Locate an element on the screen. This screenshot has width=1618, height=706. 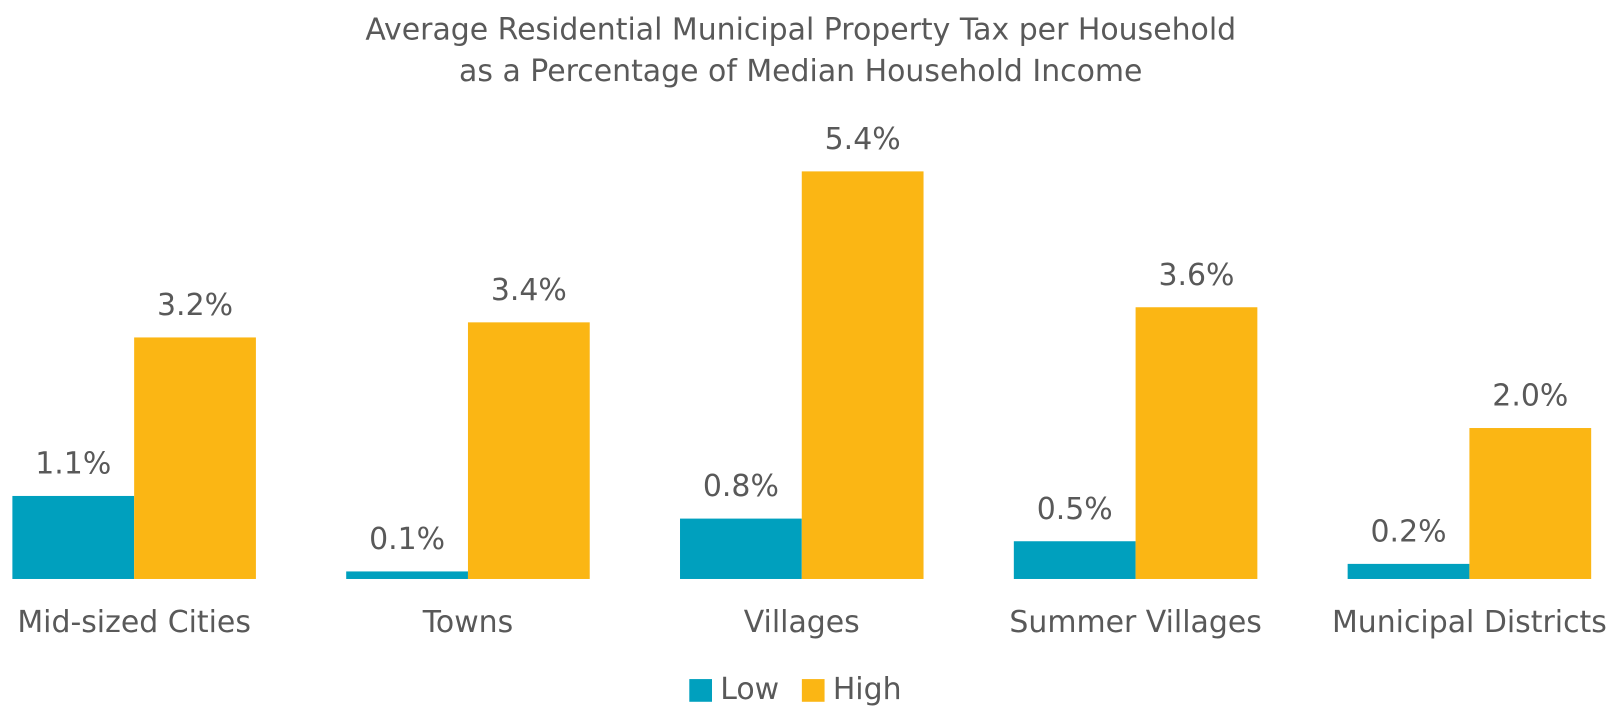
data-label: 3.4% is located at coordinates (529, 290).